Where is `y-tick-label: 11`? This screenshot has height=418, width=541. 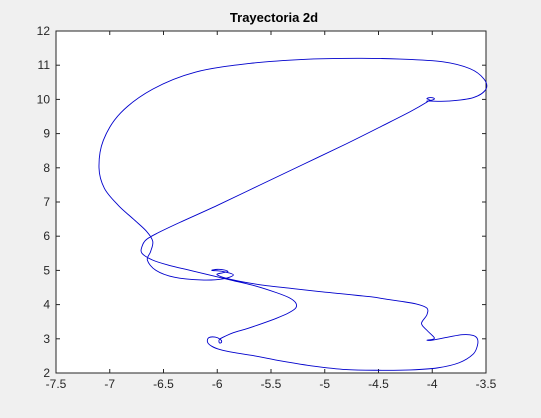
y-tick-label: 11 is located at coordinates (44, 65).